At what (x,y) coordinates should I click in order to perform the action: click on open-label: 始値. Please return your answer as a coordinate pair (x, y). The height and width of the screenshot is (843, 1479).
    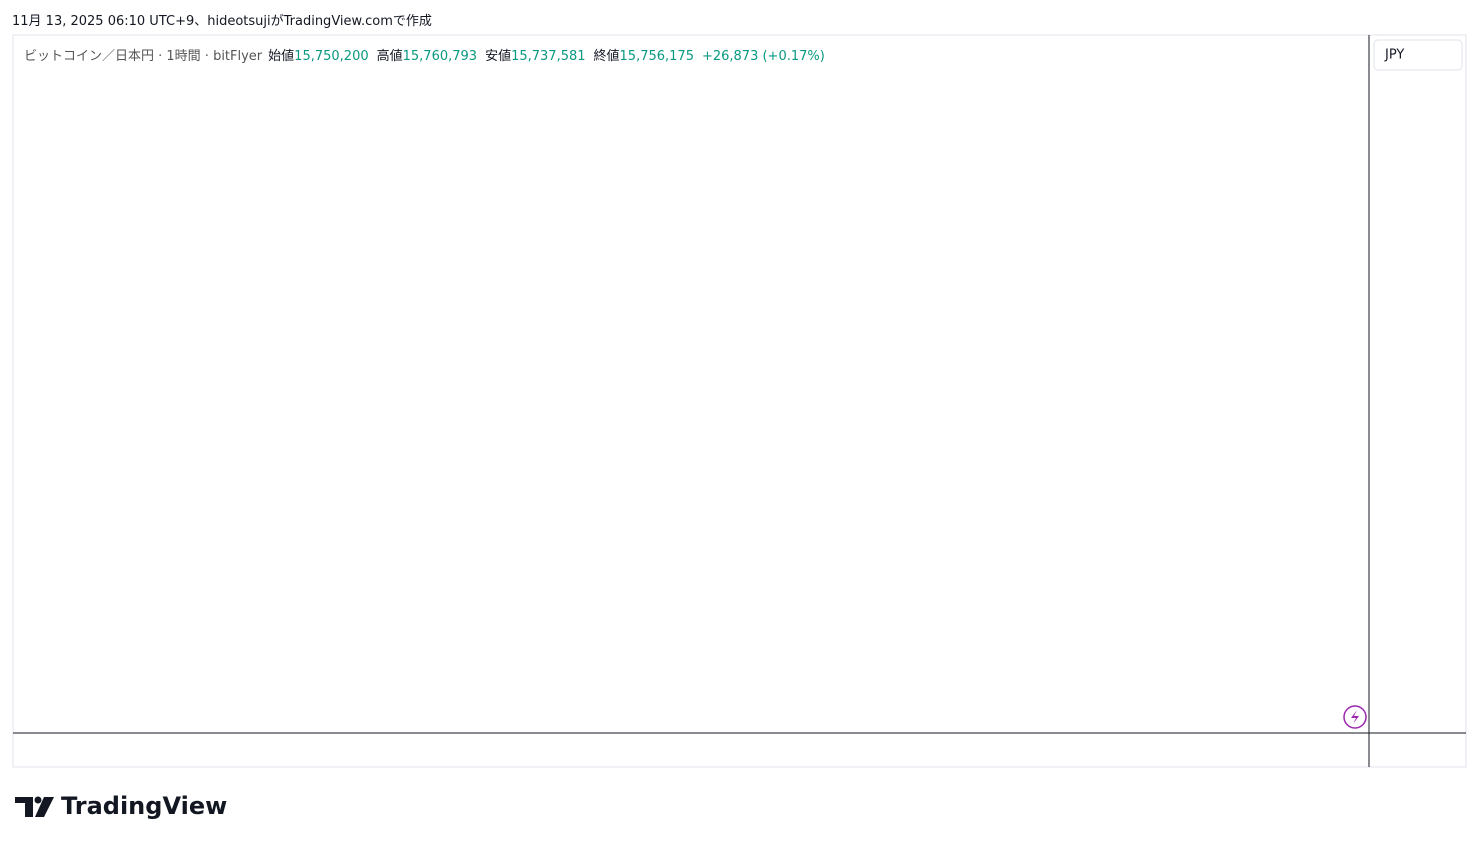
    Looking at the image, I should click on (281, 56).